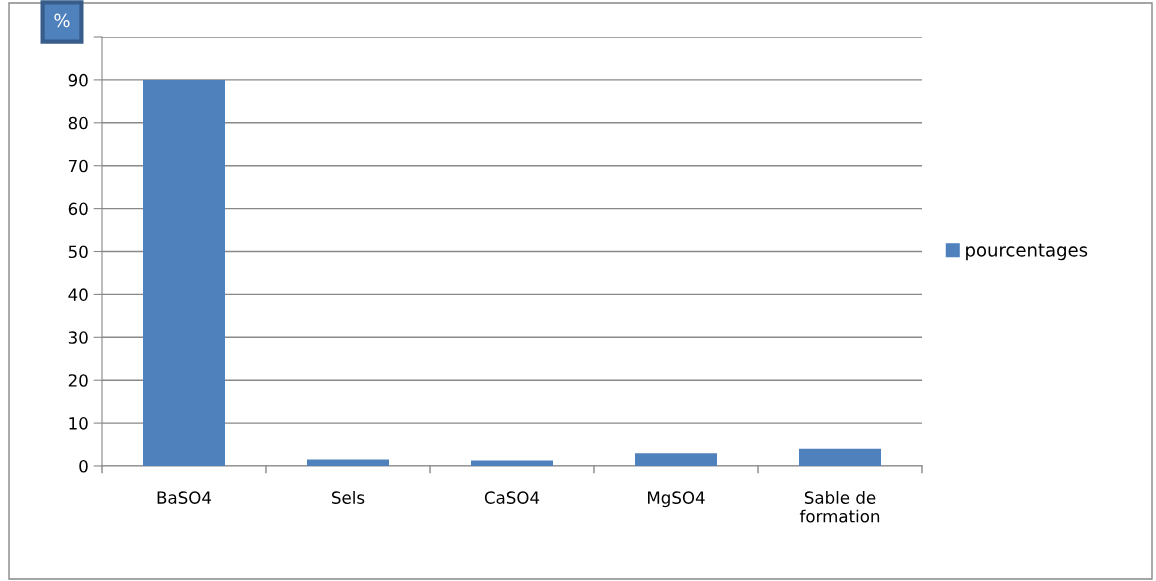  What do you see at coordinates (78, 166) in the screenshot?
I see `y-tick-label: 70` at bounding box center [78, 166].